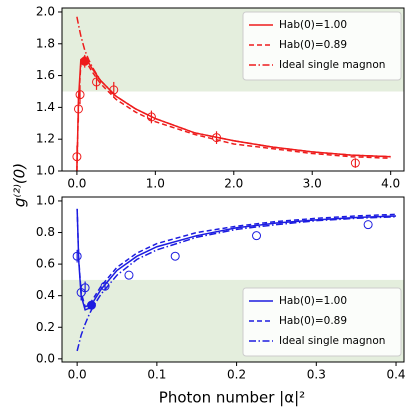 This screenshot has width=415, height=415. Describe the element at coordinates (156, 375) in the screenshot. I see `x-tick-label: 0.1` at that location.